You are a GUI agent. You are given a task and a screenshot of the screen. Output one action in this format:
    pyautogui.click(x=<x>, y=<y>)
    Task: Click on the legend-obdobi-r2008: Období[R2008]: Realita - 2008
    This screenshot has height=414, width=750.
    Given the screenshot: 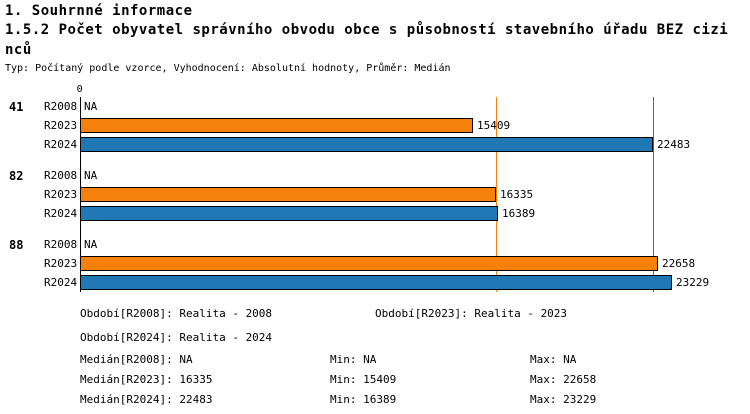 What is the action you would take?
    pyautogui.click(x=176, y=313)
    